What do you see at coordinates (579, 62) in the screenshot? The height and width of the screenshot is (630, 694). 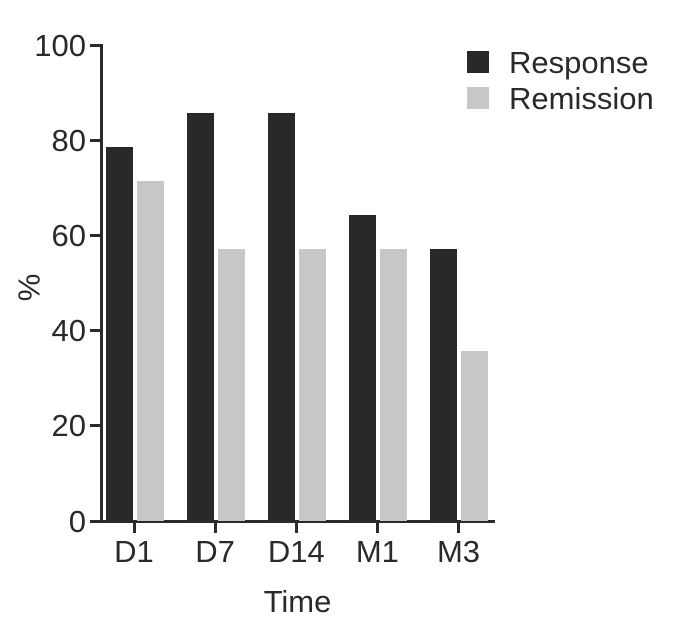 I see `legend-label-response: Response` at bounding box center [579, 62].